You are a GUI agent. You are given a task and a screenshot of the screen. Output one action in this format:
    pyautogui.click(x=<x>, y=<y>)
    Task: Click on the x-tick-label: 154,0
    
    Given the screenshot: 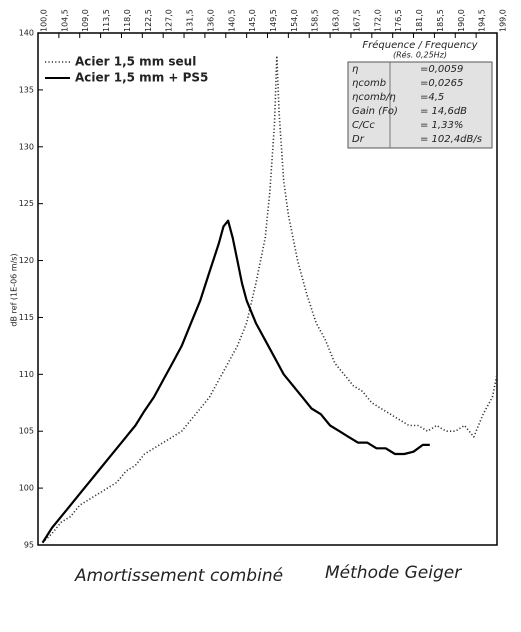 What is the action you would take?
    pyautogui.click(x=294, y=20)
    